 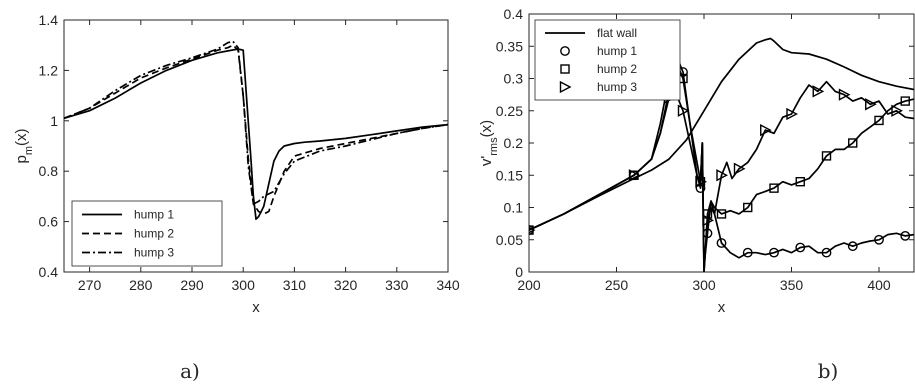 What do you see at coordinates (617, 33) in the screenshot?
I see `legend-label: flat wall` at bounding box center [617, 33].